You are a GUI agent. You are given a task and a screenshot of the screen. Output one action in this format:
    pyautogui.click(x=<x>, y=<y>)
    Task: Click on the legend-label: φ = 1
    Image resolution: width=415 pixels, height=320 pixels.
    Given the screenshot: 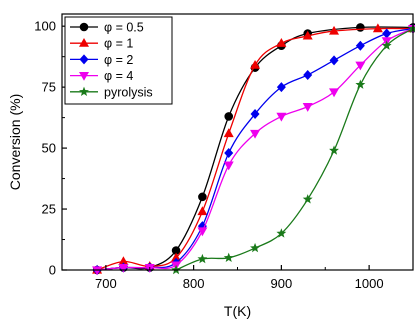 What is the action you would take?
    pyautogui.click(x=118, y=44)
    